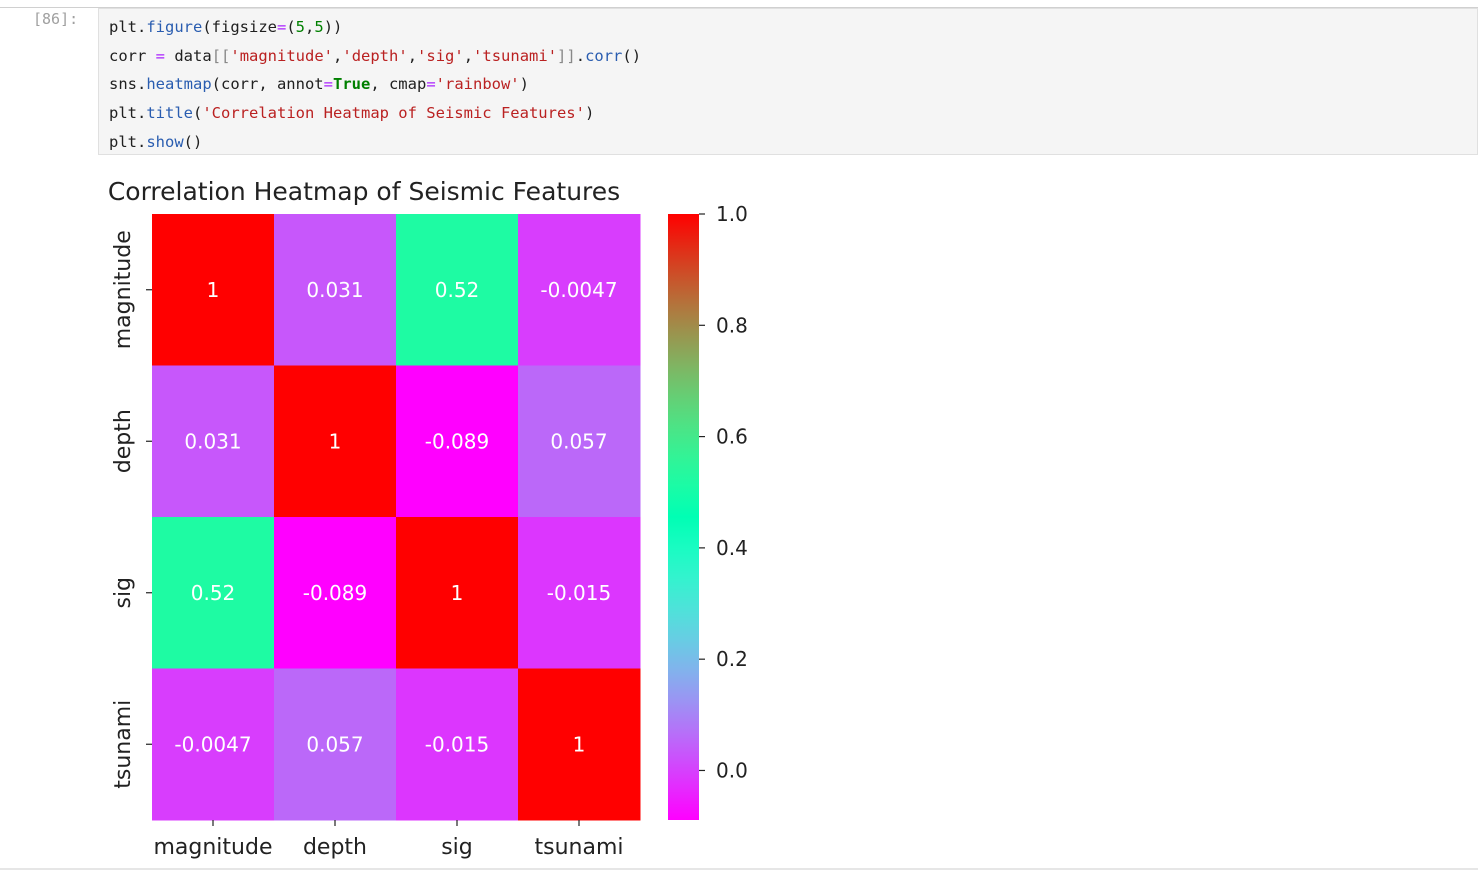 The width and height of the screenshot is (1478, 875). What do you see at coordinates (732, 770) in the screenshot?
I see `colorbar-tick-label: 0.0` at bounding box center [732, 770].